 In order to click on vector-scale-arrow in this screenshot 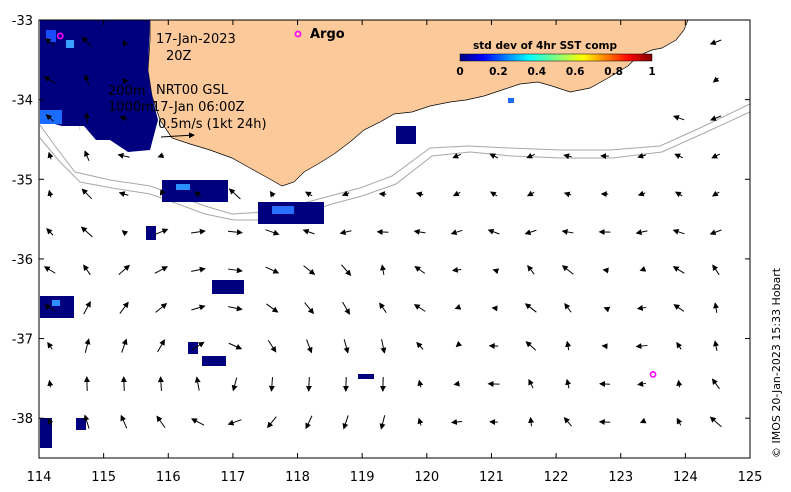, I will do `click(177, 135)`.